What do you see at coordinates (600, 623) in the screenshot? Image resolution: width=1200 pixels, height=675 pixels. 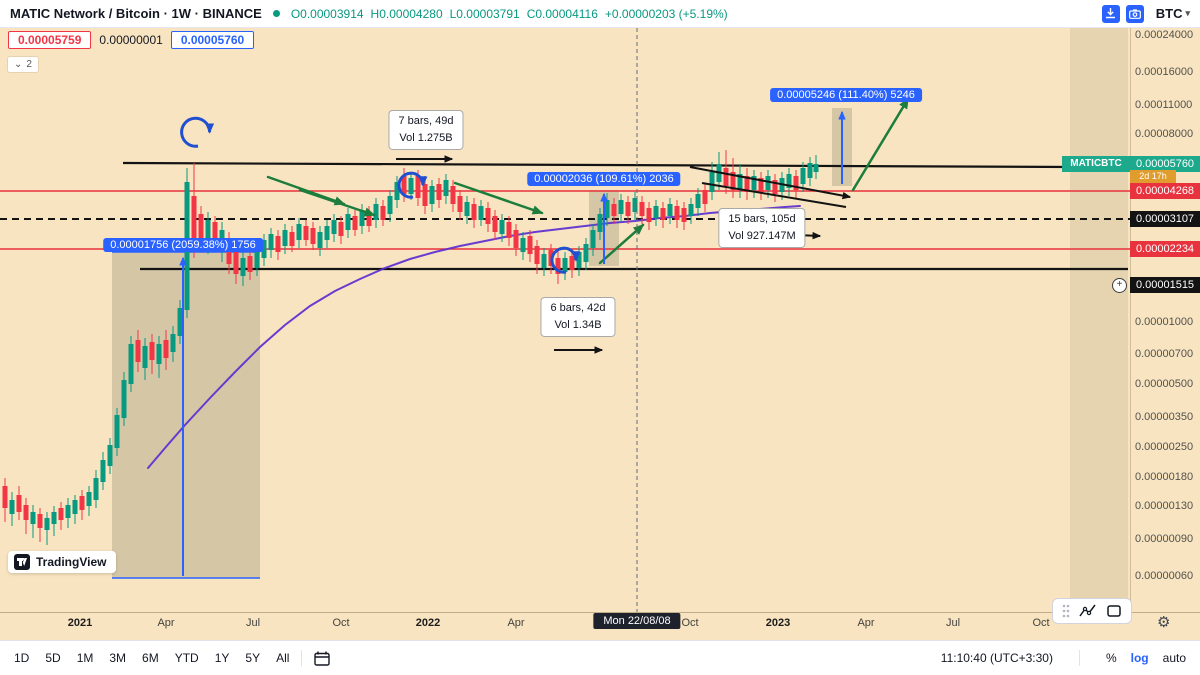 I see `time-axis` at bounding box center [600, 623].